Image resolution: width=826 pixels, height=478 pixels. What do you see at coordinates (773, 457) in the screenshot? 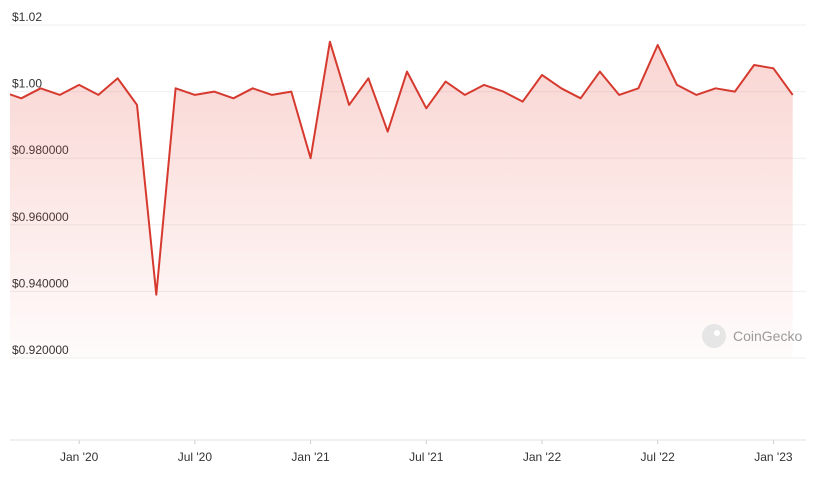
I see `x-tick-label: Jan '23` at bounding box center [773, 457].